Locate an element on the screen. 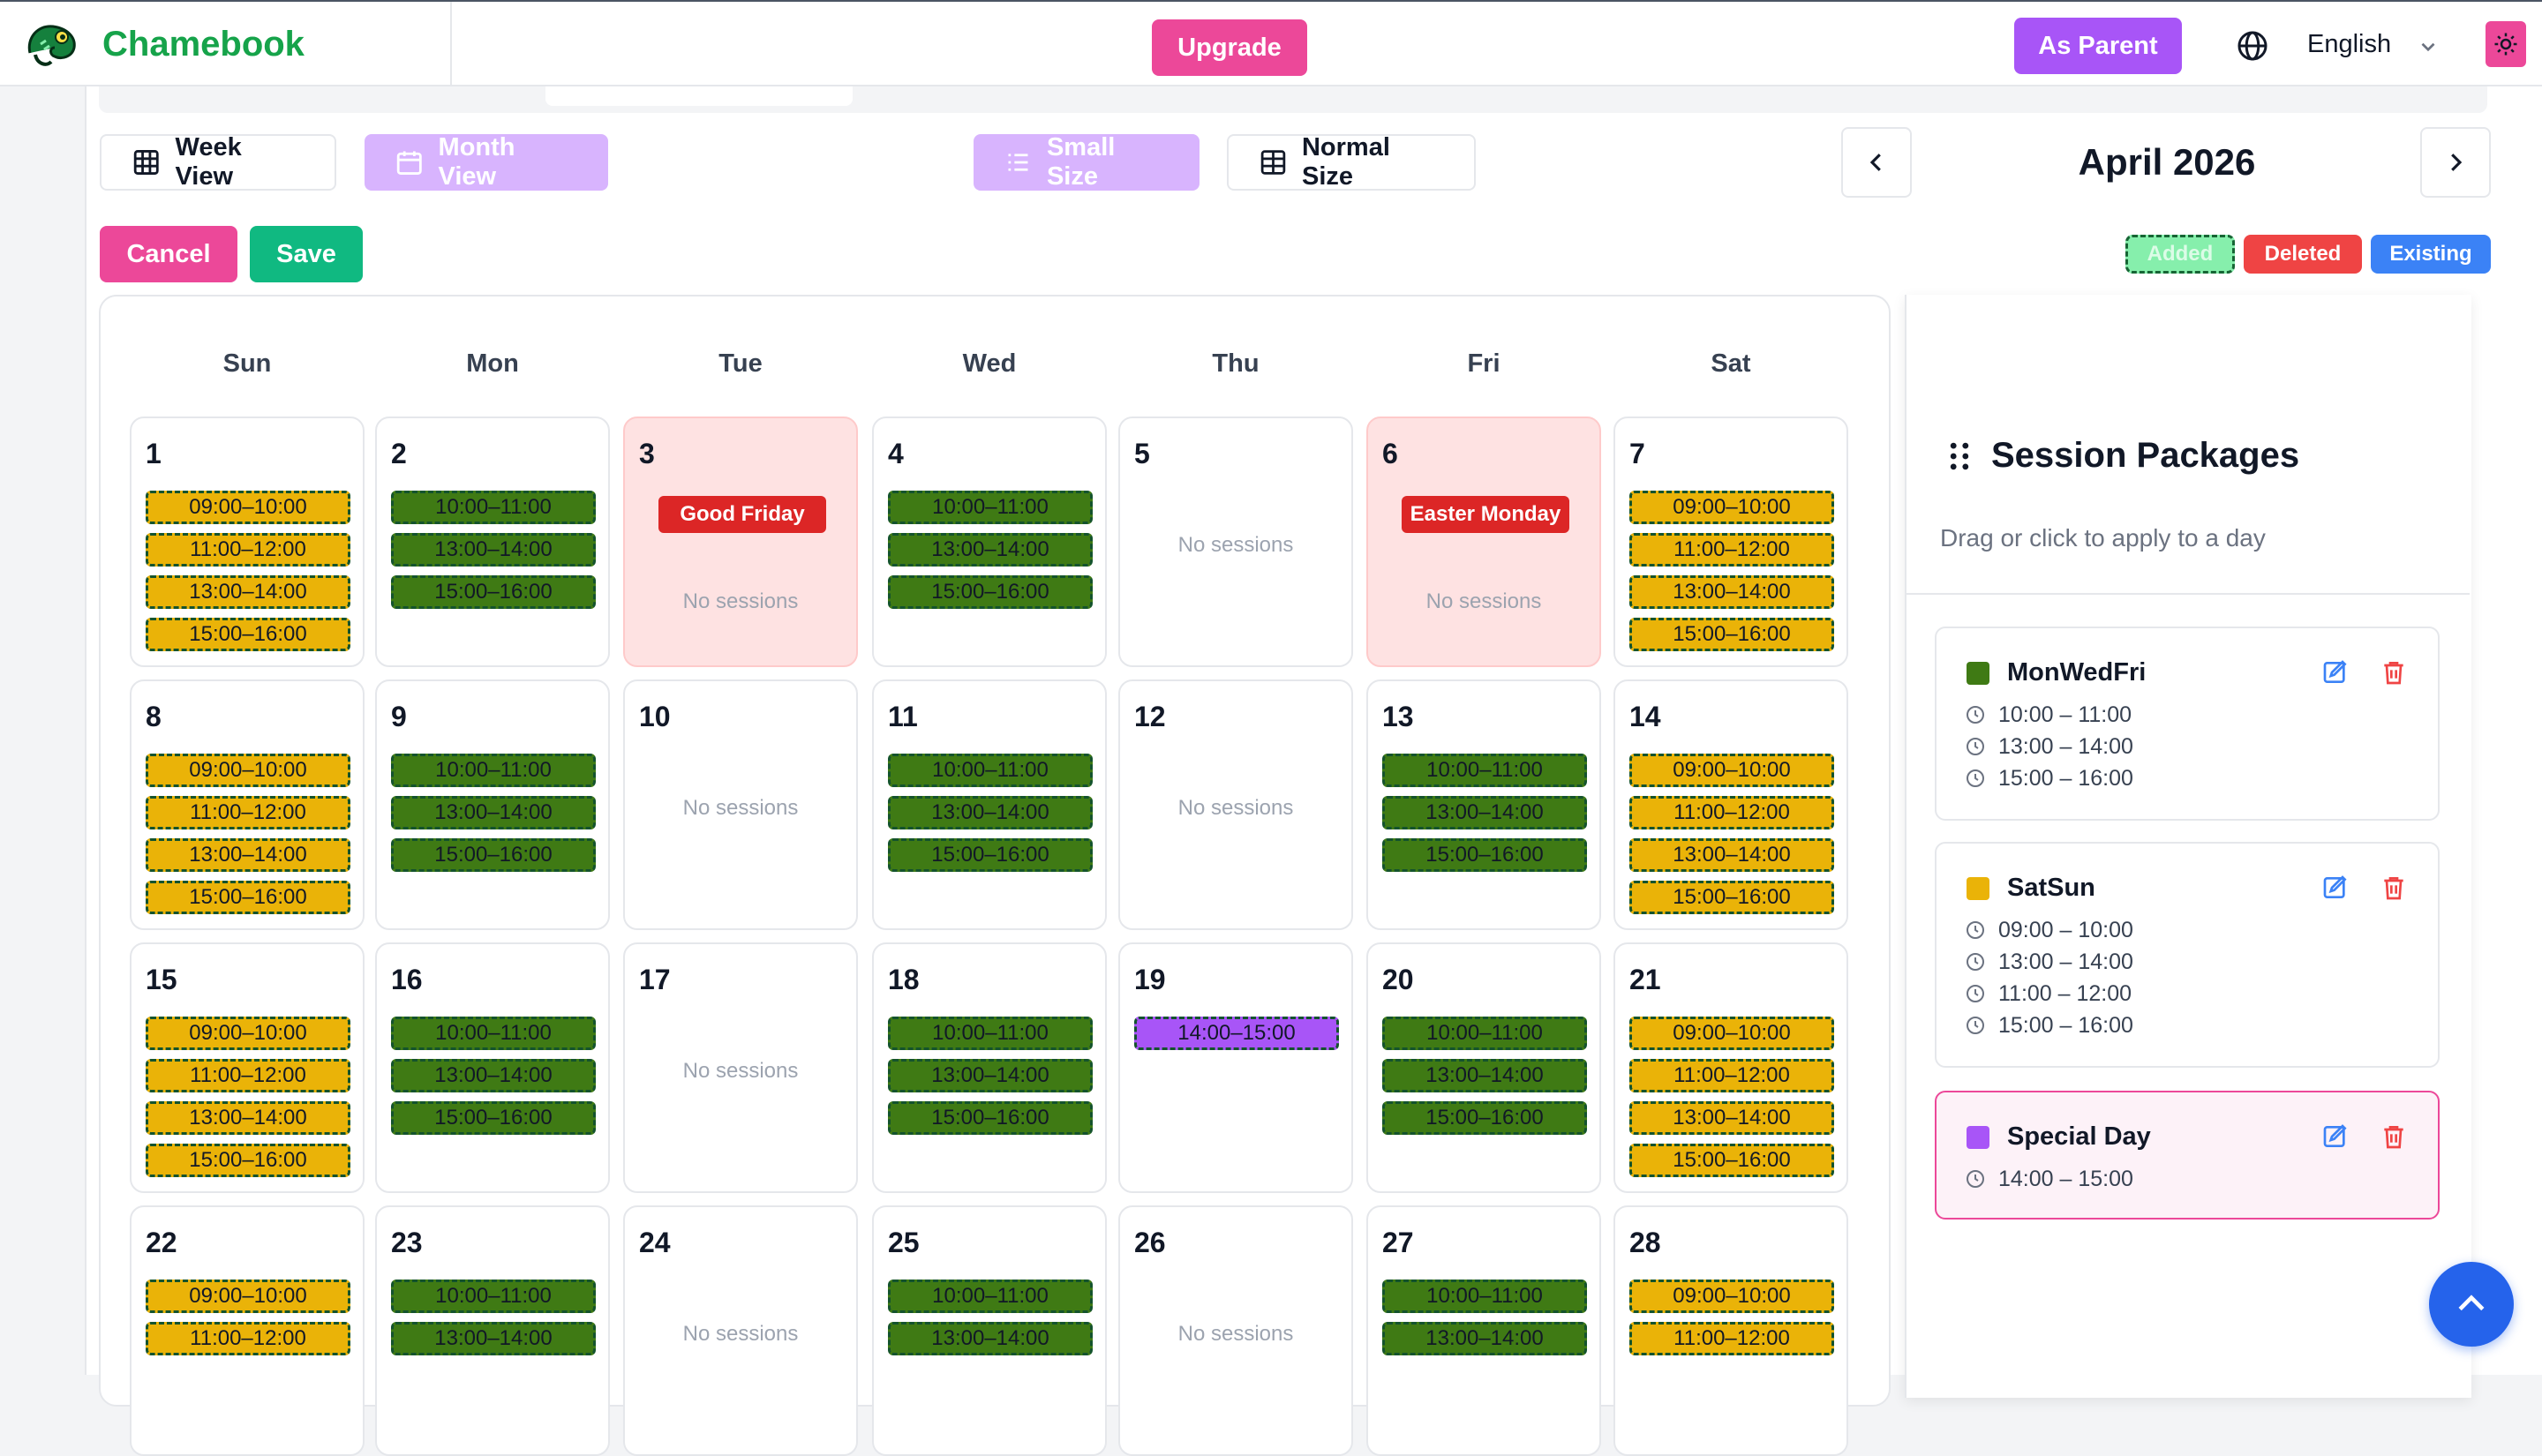 The height and width of the screenshot is (1456, 2542). day-cell: 16 10:00–11:00 13:00–14:00 15:00–16:00 is located at coordinates (492, 1067).